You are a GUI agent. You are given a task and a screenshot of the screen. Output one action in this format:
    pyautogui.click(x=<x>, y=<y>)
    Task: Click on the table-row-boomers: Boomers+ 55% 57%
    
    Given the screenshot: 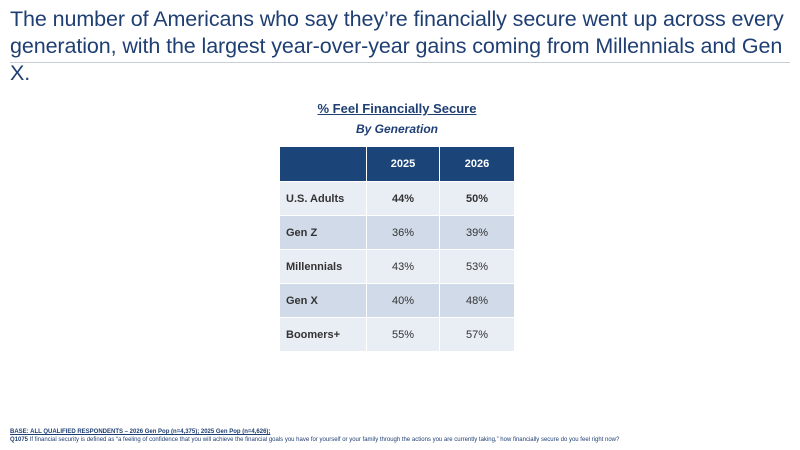 What is the action you would take?
    pyautogui.click(x=397, y=334)
    